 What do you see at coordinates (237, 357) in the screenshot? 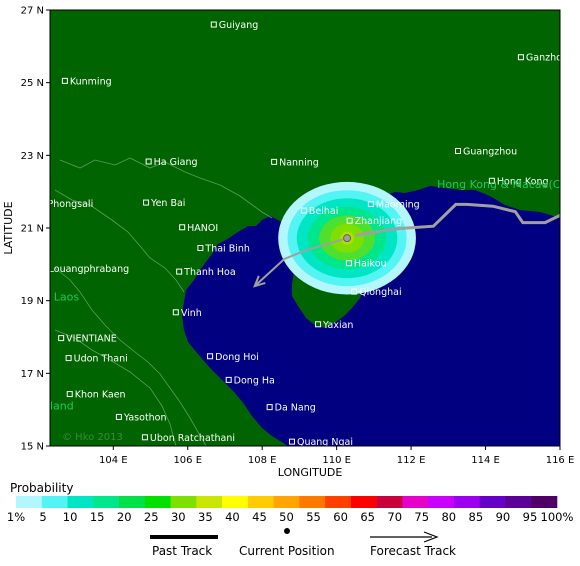
I see `city-label: Dong Hoi` at bounding box center [237, 357].